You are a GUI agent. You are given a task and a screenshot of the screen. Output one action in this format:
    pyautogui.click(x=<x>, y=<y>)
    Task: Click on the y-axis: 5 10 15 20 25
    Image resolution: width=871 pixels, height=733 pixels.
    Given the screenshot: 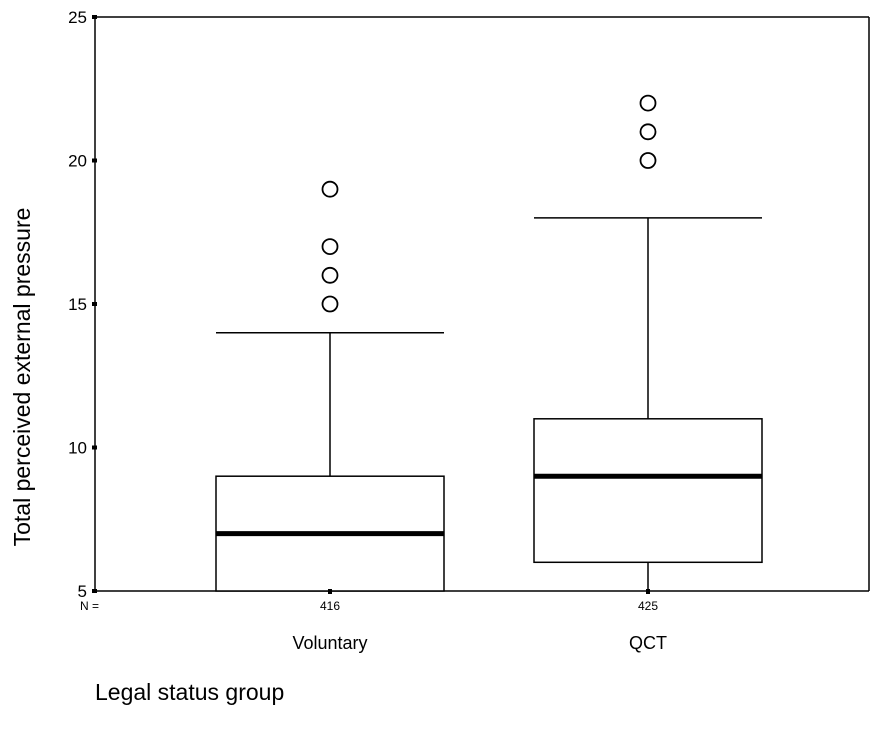 What is the action you would take?
    pyautogui.click(x=82, y=304)
    